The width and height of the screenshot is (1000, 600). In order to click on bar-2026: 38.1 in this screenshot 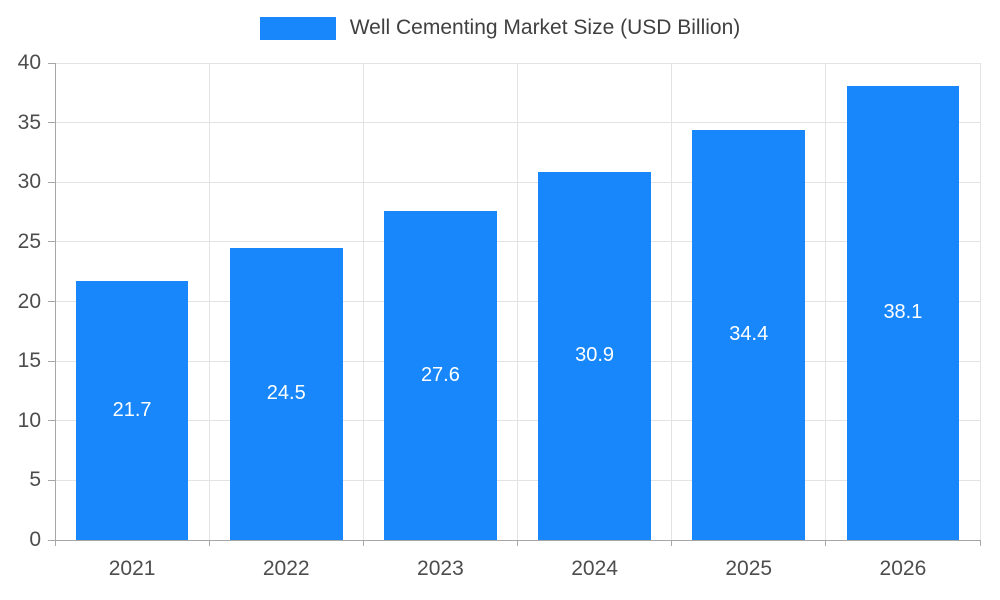, I will do `click(903, 312)`.